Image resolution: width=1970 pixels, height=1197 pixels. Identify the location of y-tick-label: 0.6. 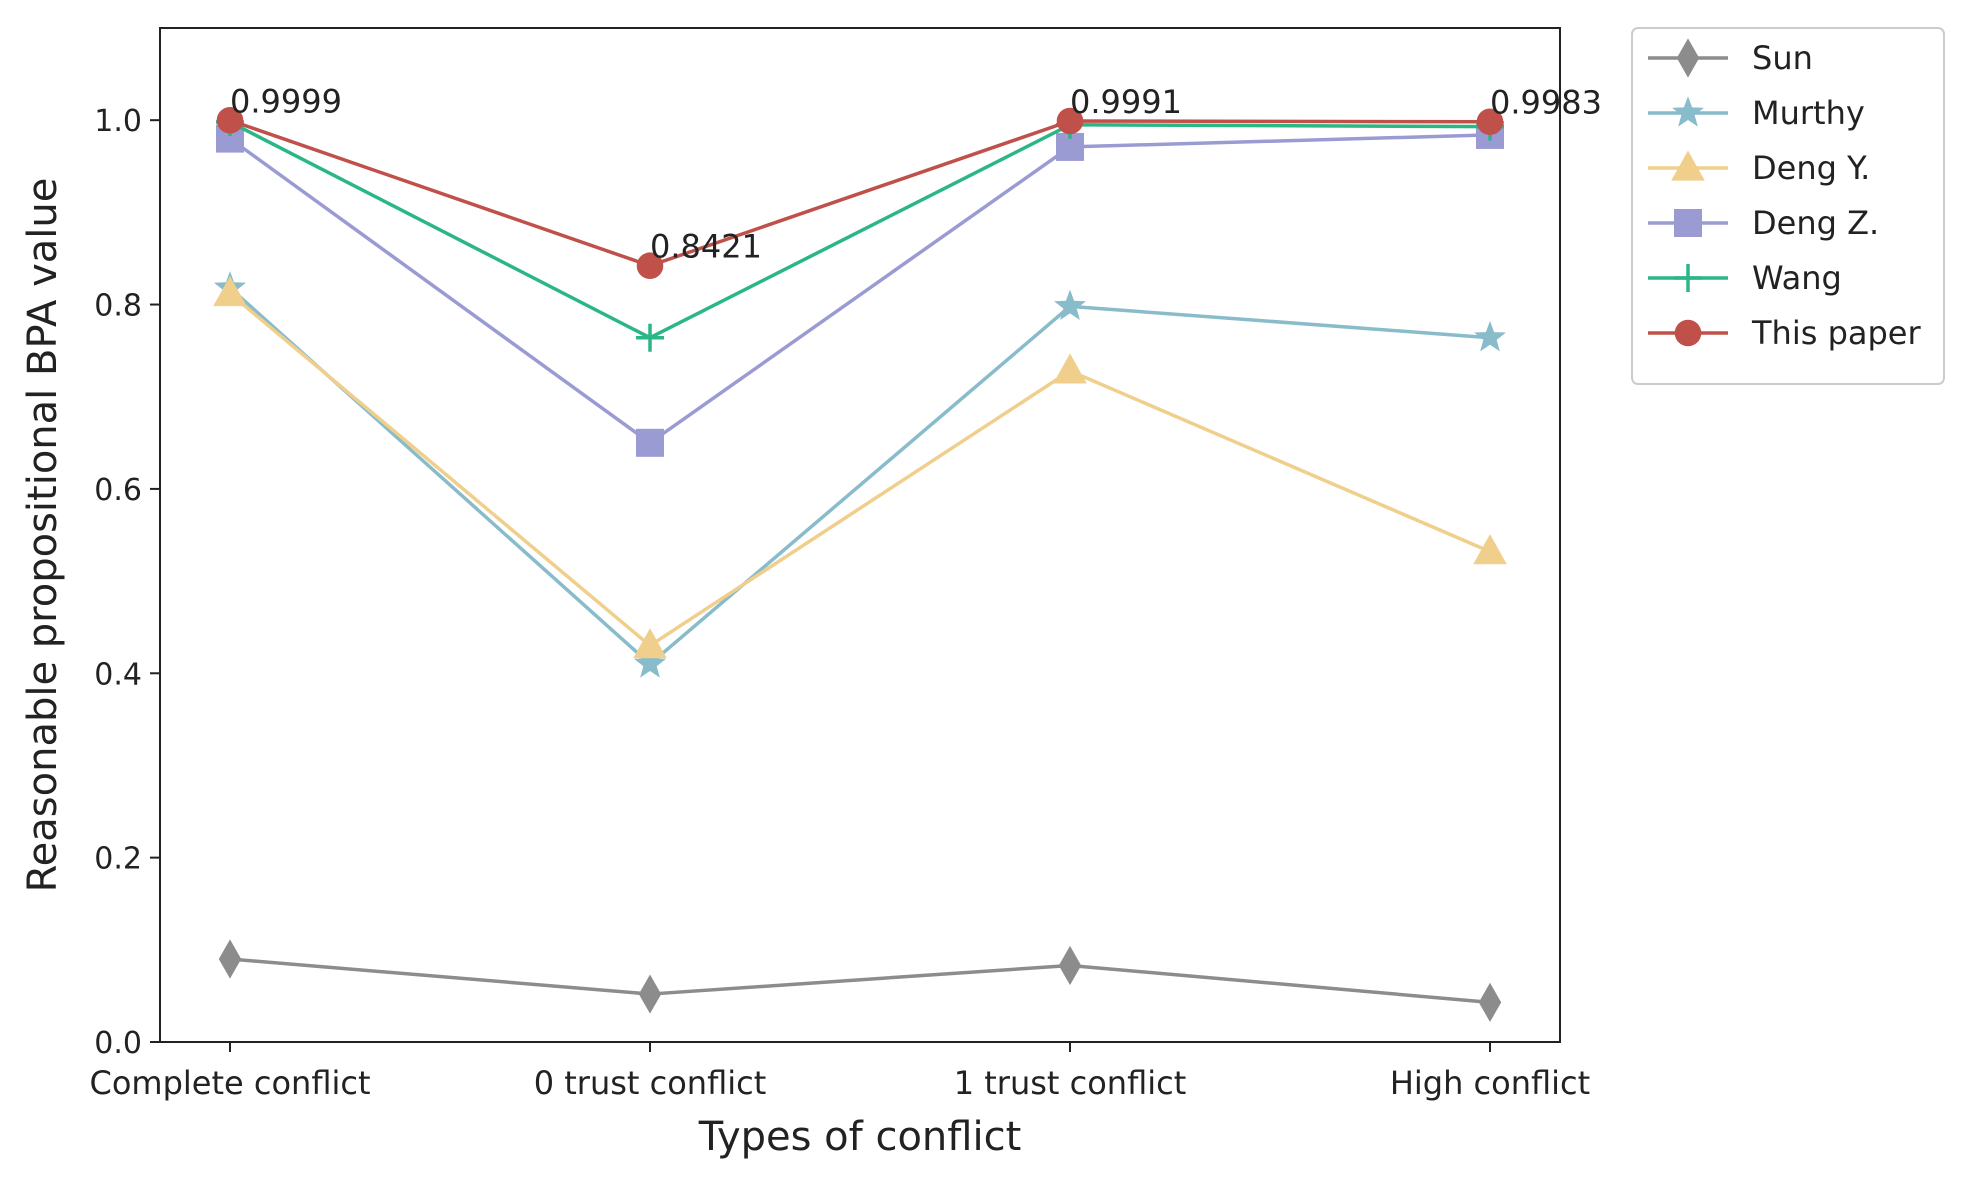
(118, 490).